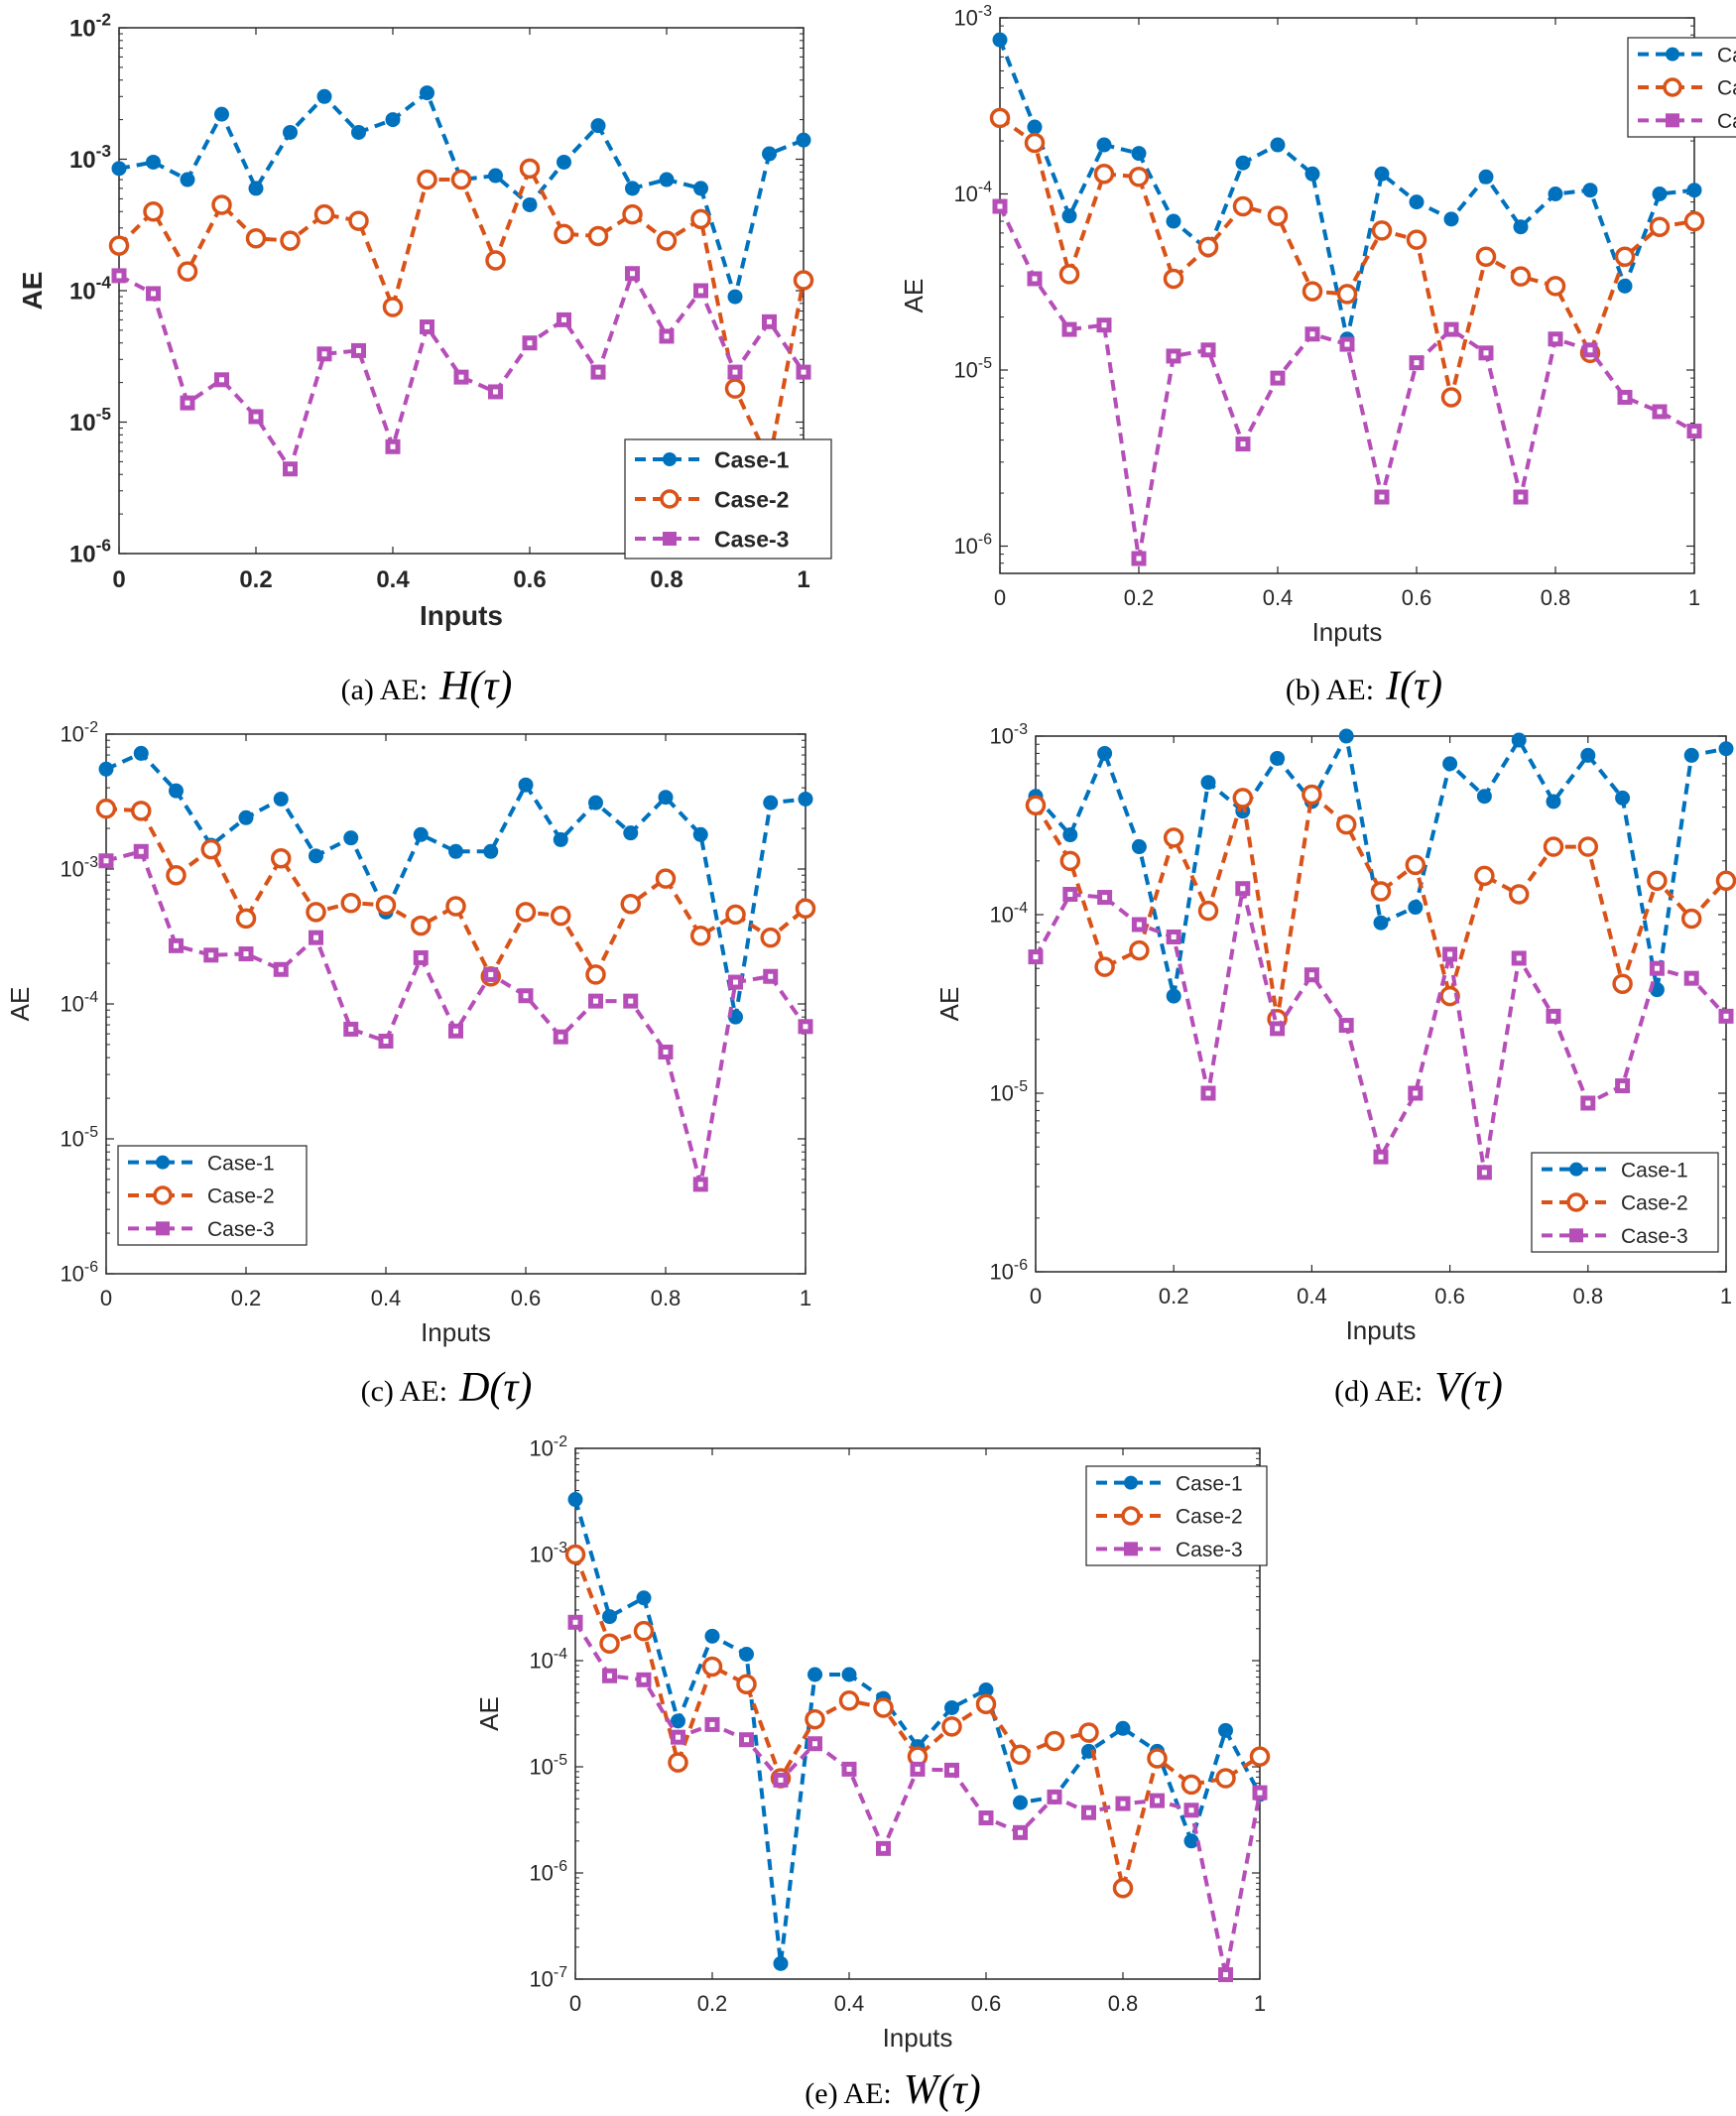 This screenshot has width=1736, height=2116. I want to click on y-tick-label: 10⁻⁶, so click(79, 1273).